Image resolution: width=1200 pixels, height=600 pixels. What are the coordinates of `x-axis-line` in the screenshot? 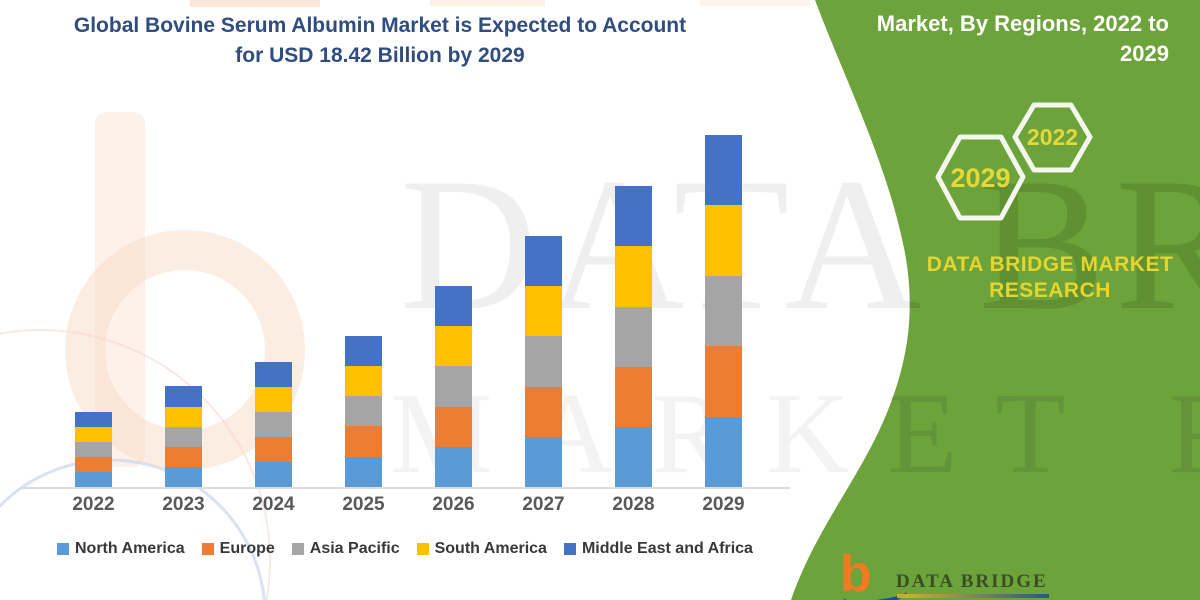 It's located at (405, 488).